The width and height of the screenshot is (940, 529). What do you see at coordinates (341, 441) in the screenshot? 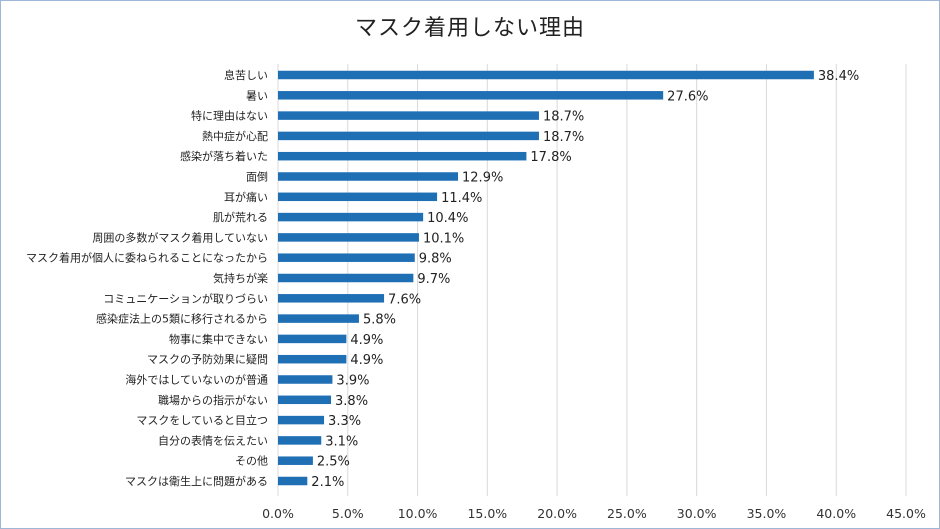
I see `value-label: 3.1%` at bounding box center [341, 441].